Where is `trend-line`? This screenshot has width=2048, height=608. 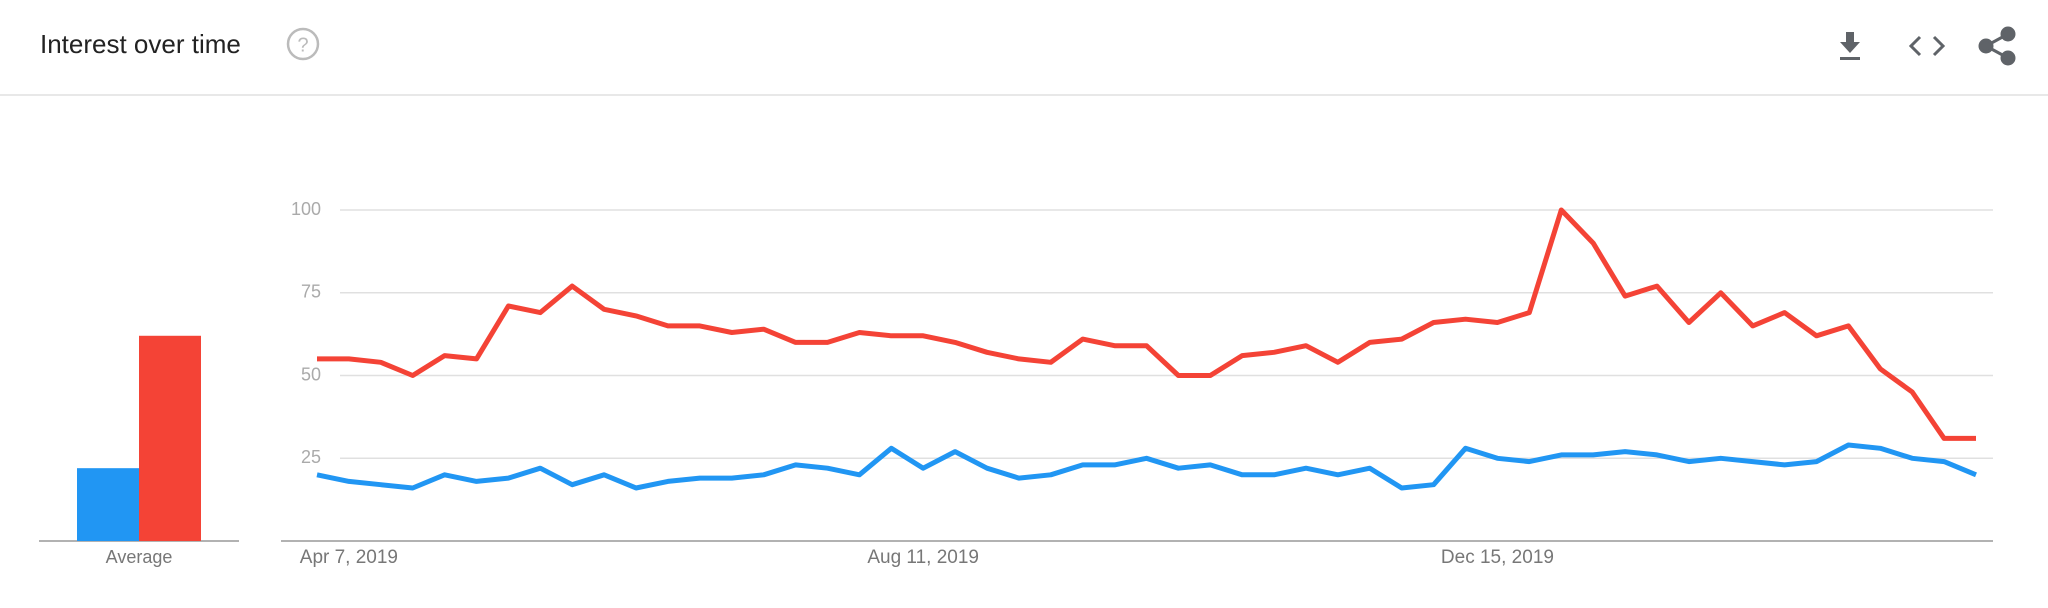 trend-line is located at coordinates (1146, 466).